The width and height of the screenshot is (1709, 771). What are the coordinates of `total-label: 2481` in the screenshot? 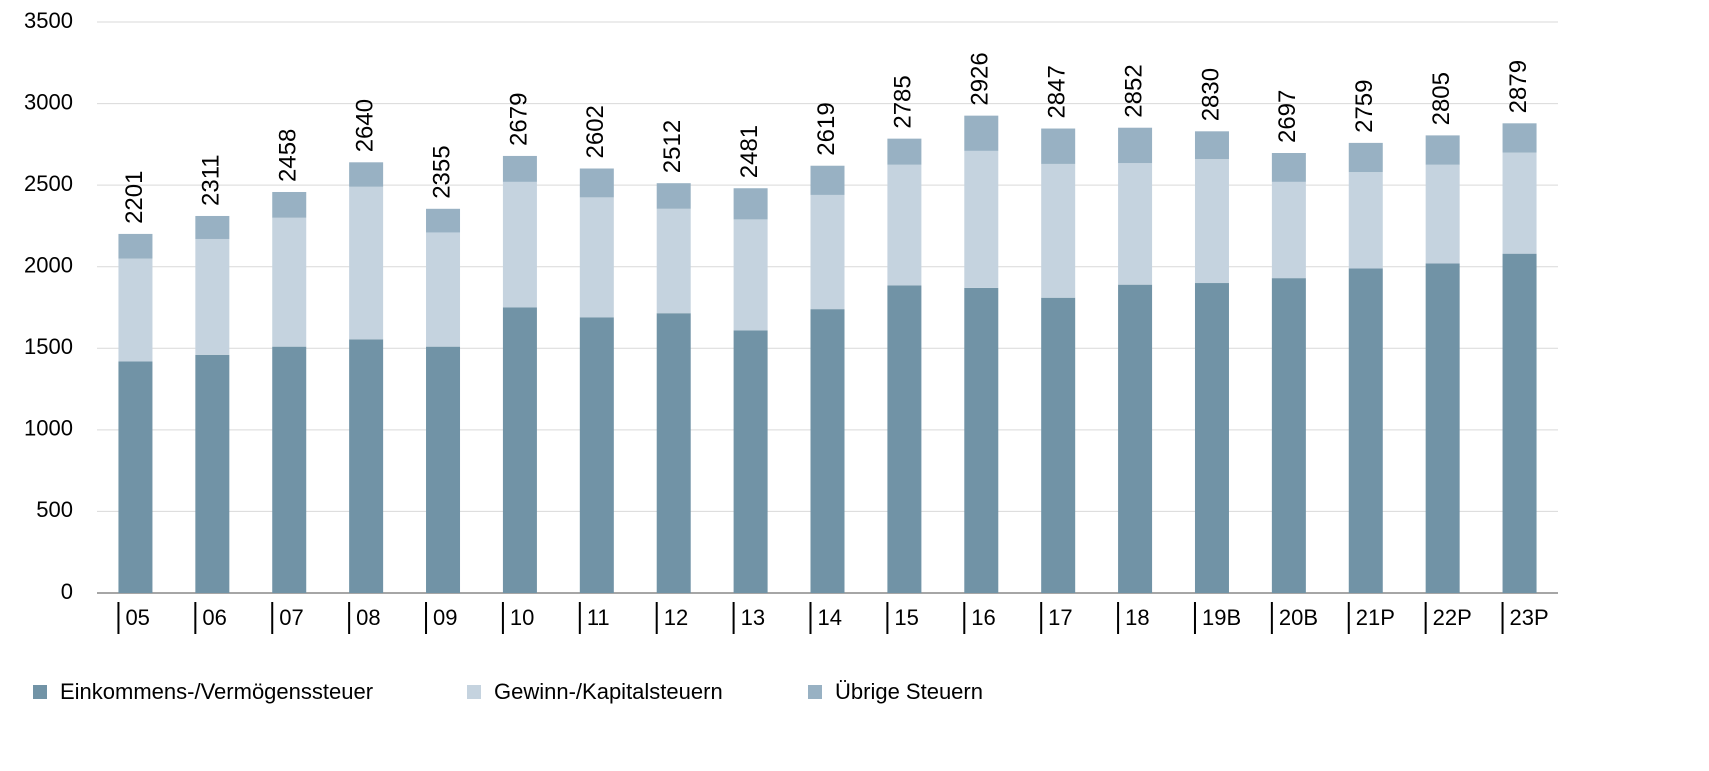 It's located at (749, 151).